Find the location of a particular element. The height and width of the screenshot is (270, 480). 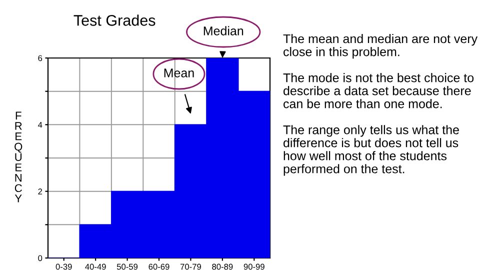

y-tick-label: 6 is located at coordinates (40, 58).